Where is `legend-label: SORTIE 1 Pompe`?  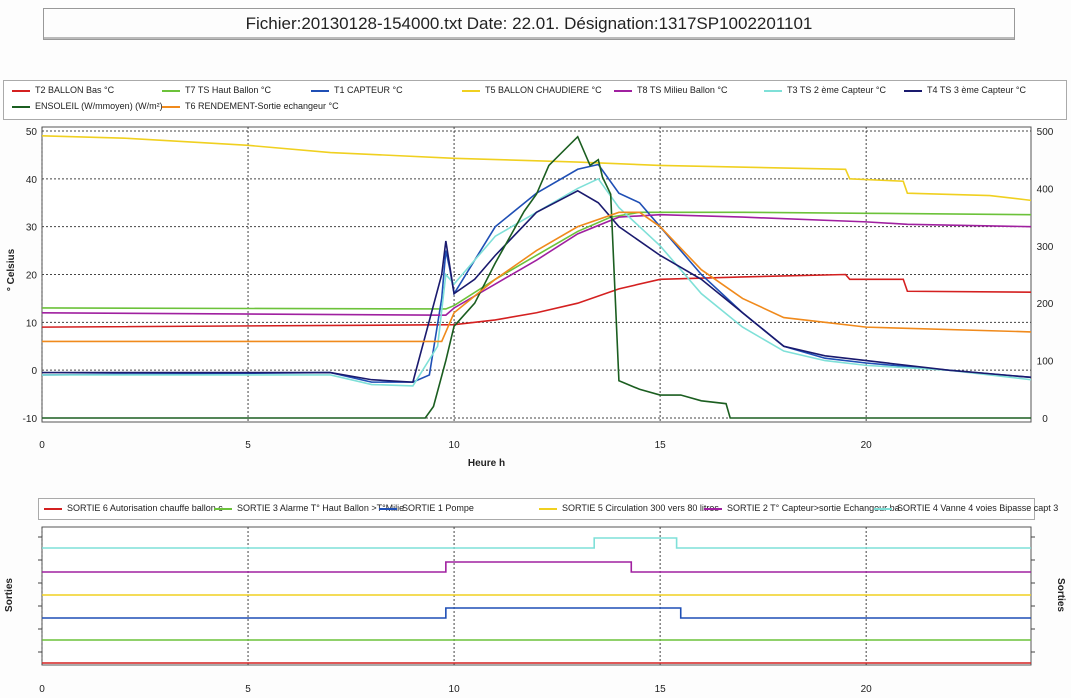
legend-label: SORTIE 1 Pompe is located at coordinates (438, 508).